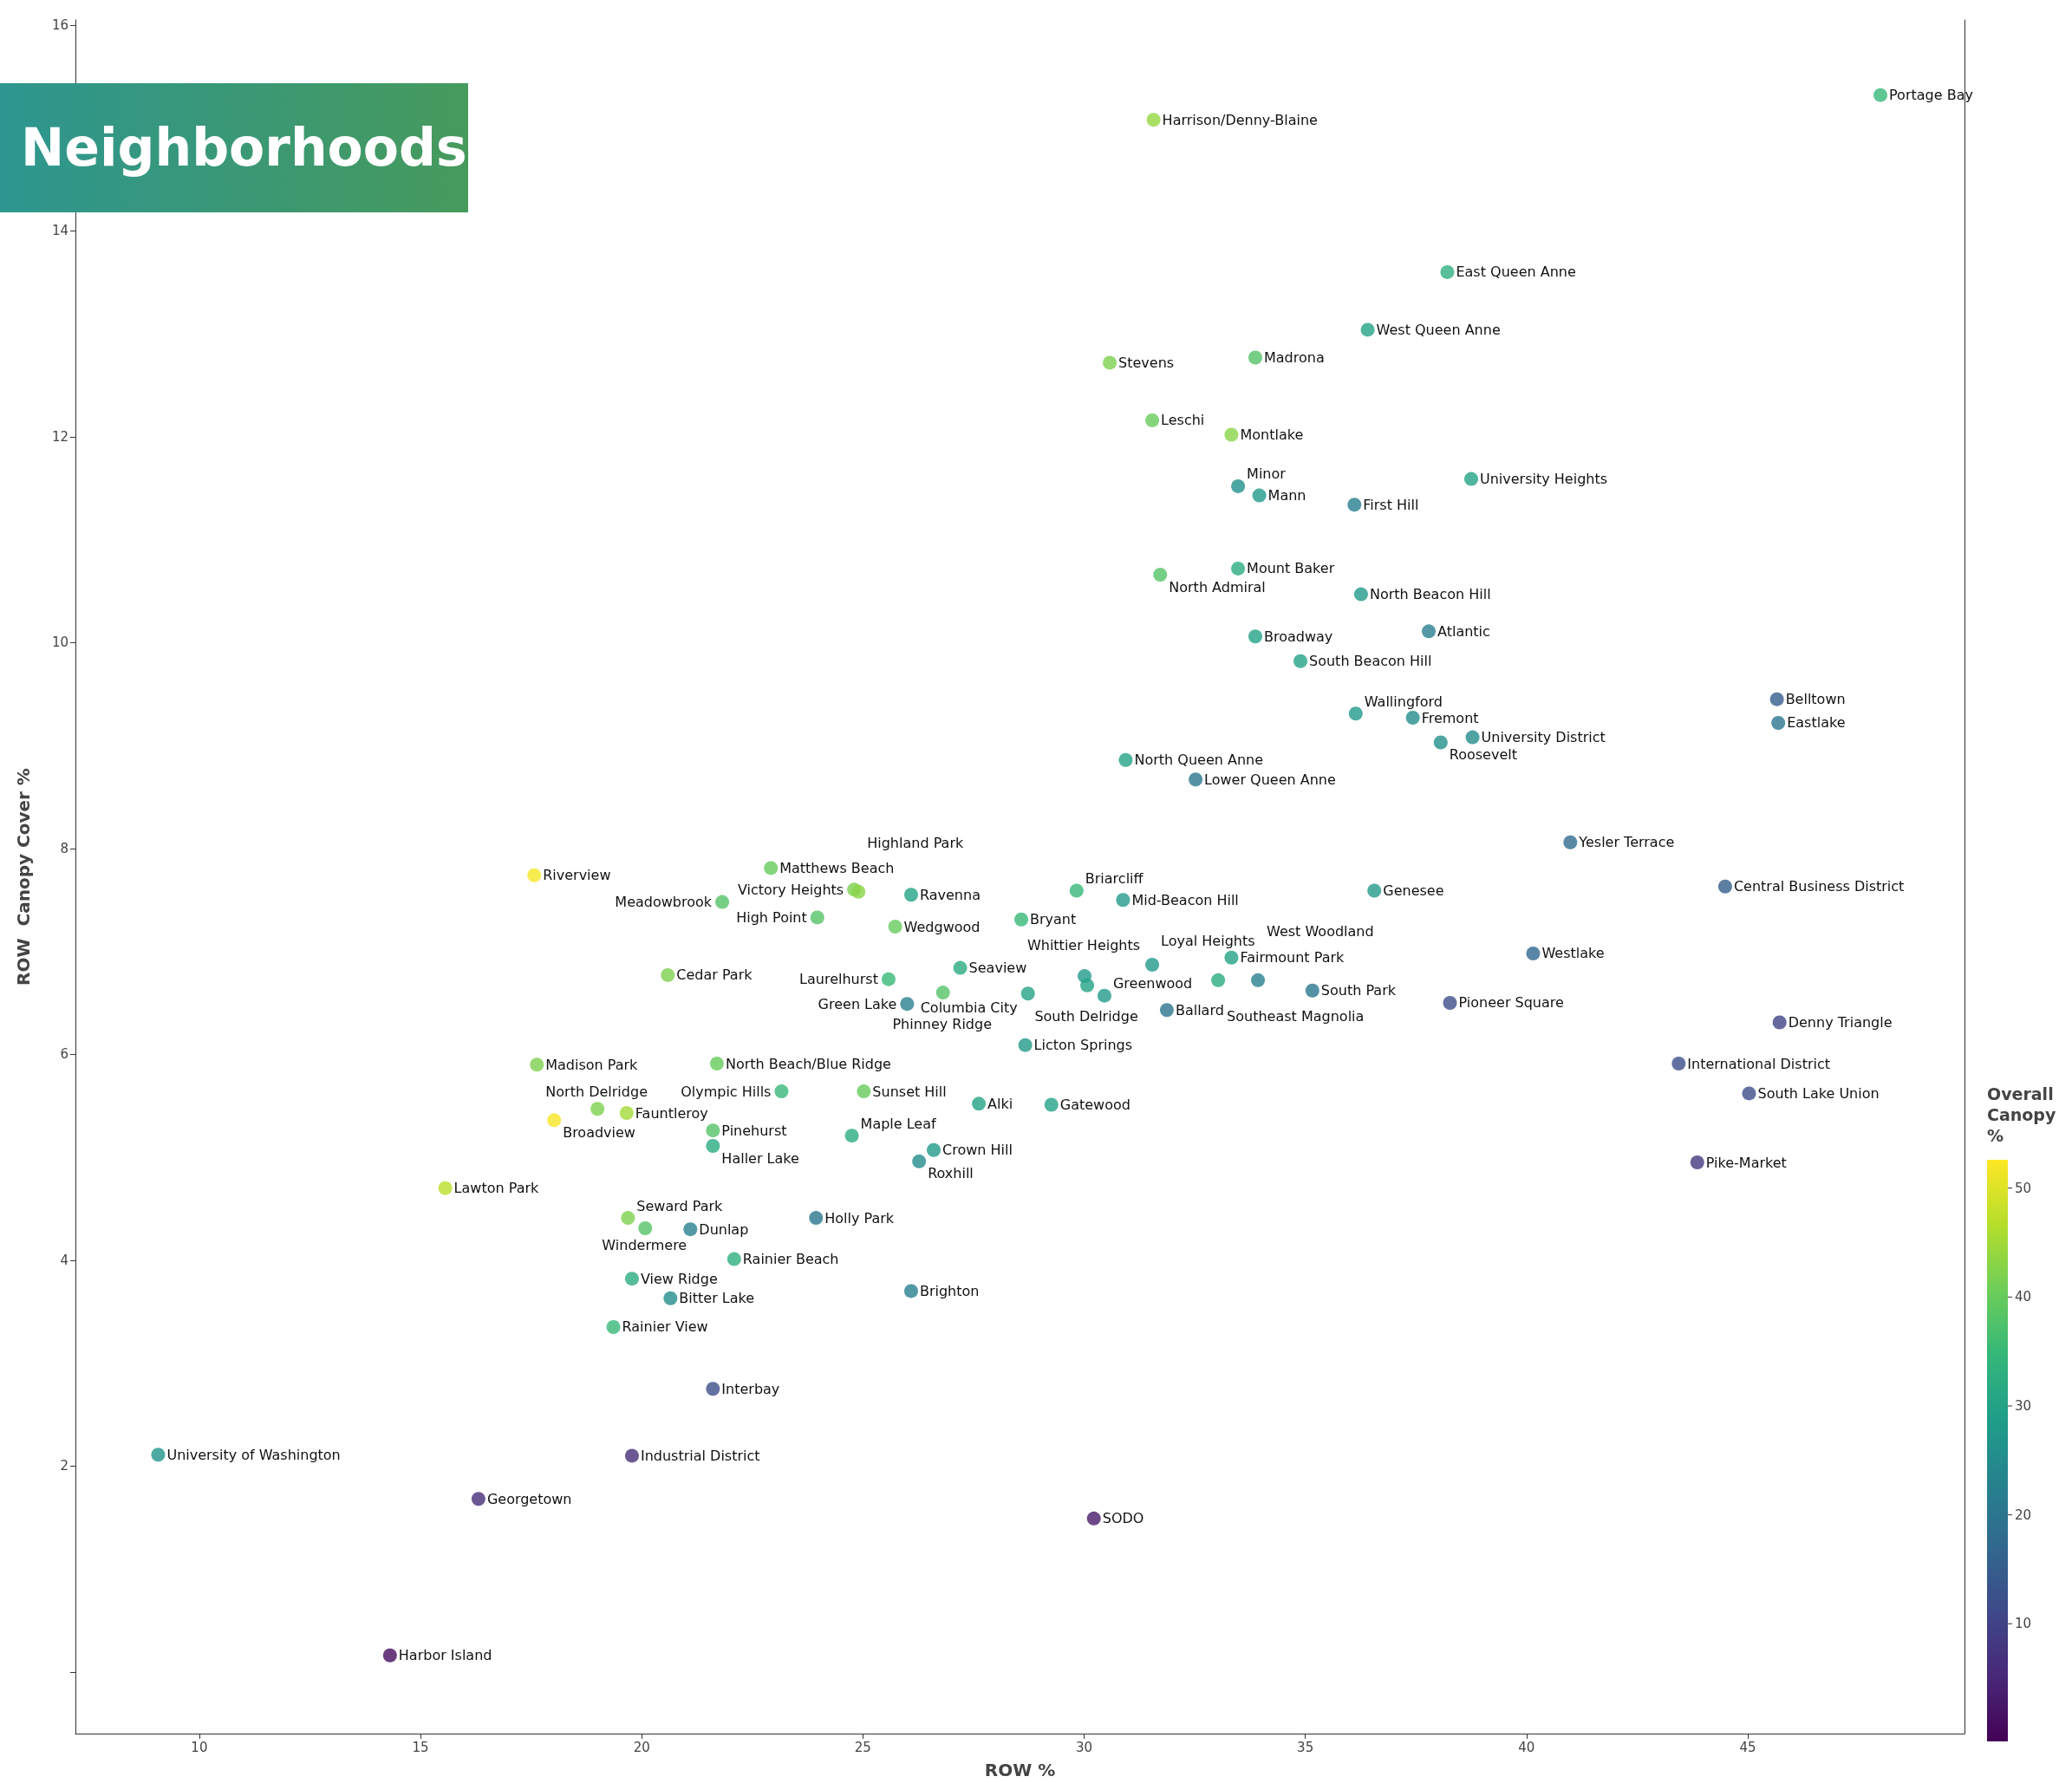  Describe the element at coordinates (1626, 842) in the screenshot. I see `annotation: Yesler Terrace` at that location.